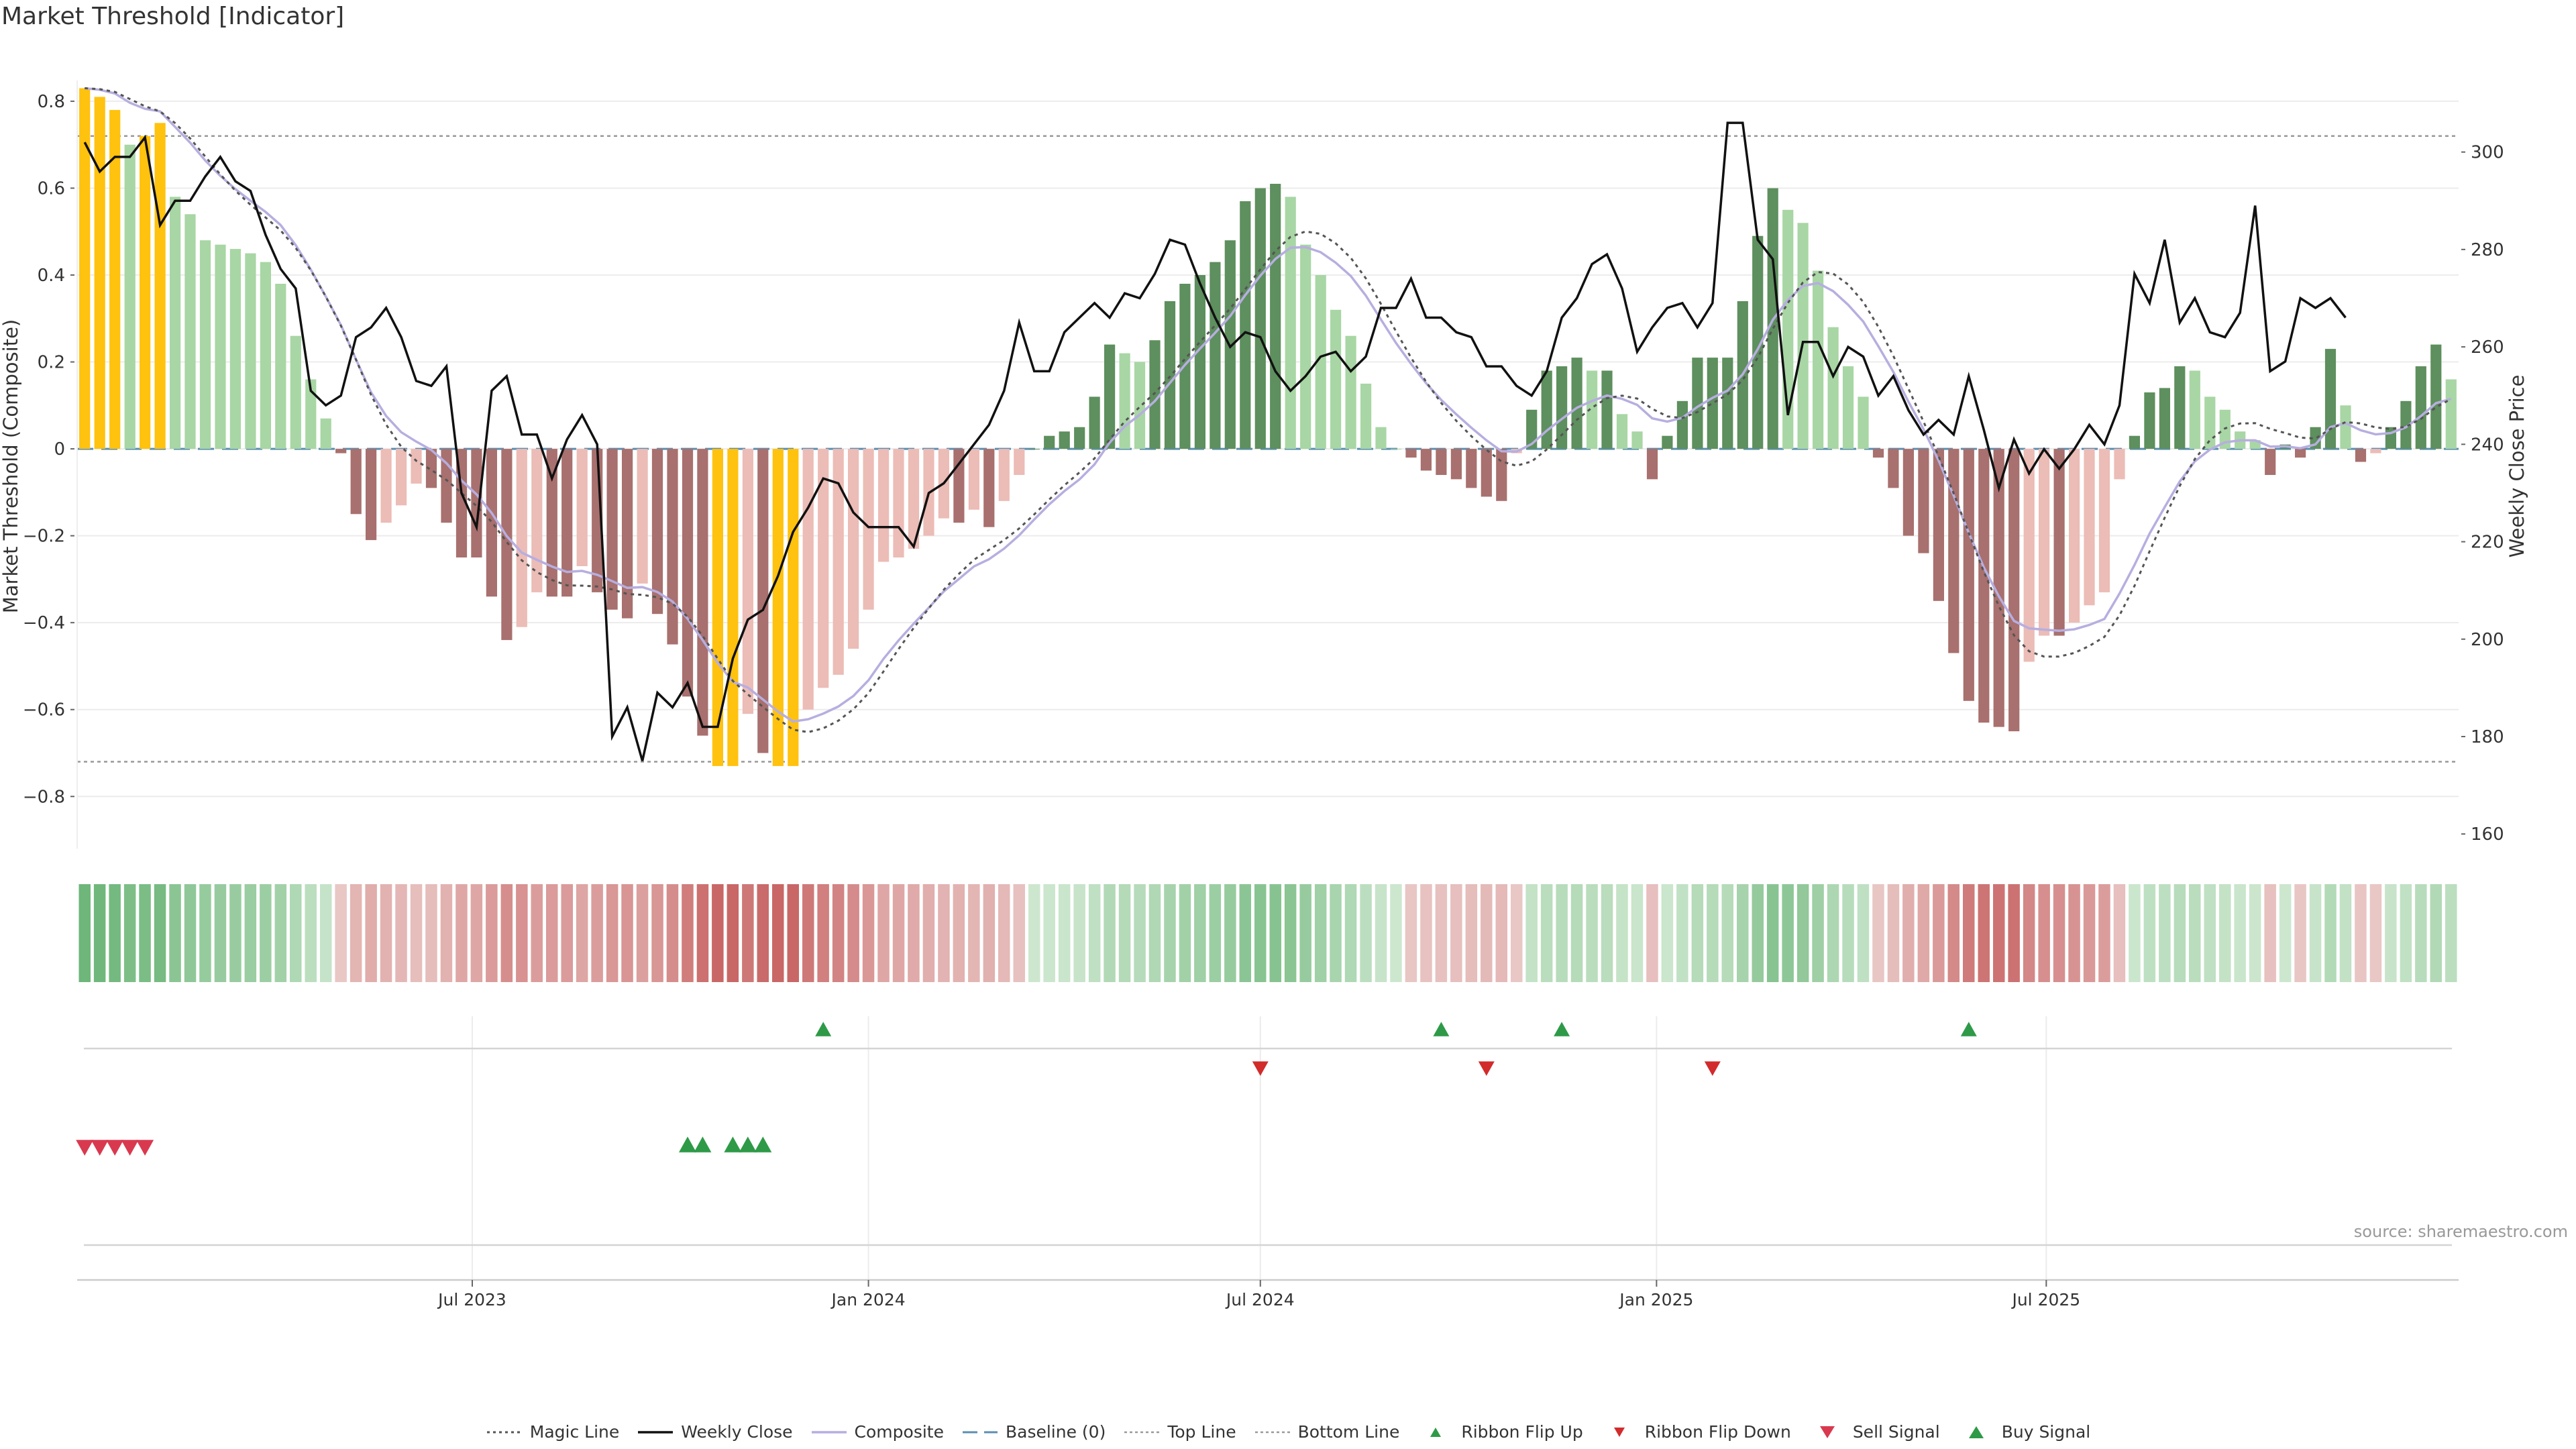 Image resolution: width=2576 pixels, height=1449 pixels. I want to click on y2-tick-label: 260, so click(2487, 347).